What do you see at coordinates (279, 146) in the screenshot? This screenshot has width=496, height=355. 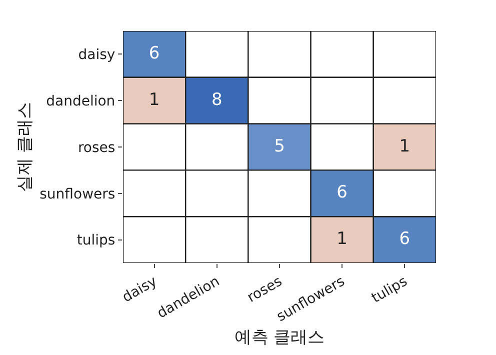 I see `data-label: 5` at bounding box center [279, 146].